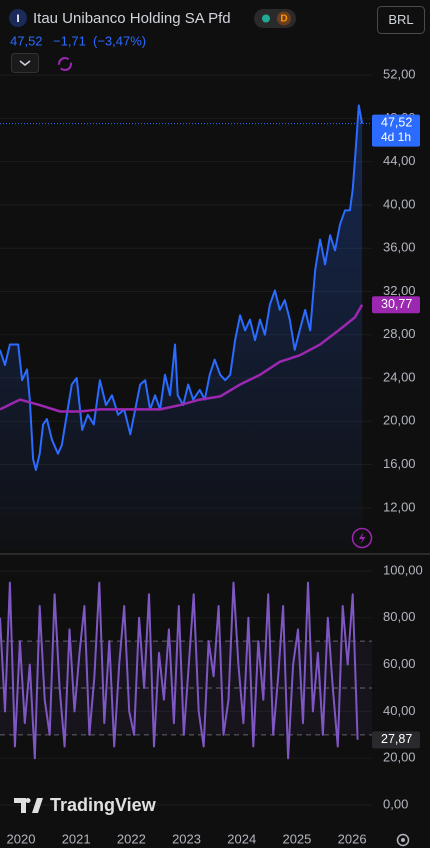 This screenshot has height=848, width=430. Describe the element at coordinates (399, 506) in the screenshot. I see `y-tick-label: 12,00` at that location.